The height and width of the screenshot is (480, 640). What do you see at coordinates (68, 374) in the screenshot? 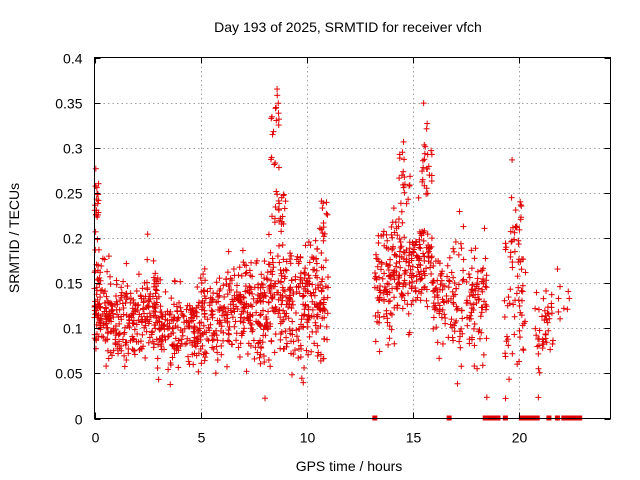
I see `y-tick-label: 0.05` at bounding box center [68, 374].